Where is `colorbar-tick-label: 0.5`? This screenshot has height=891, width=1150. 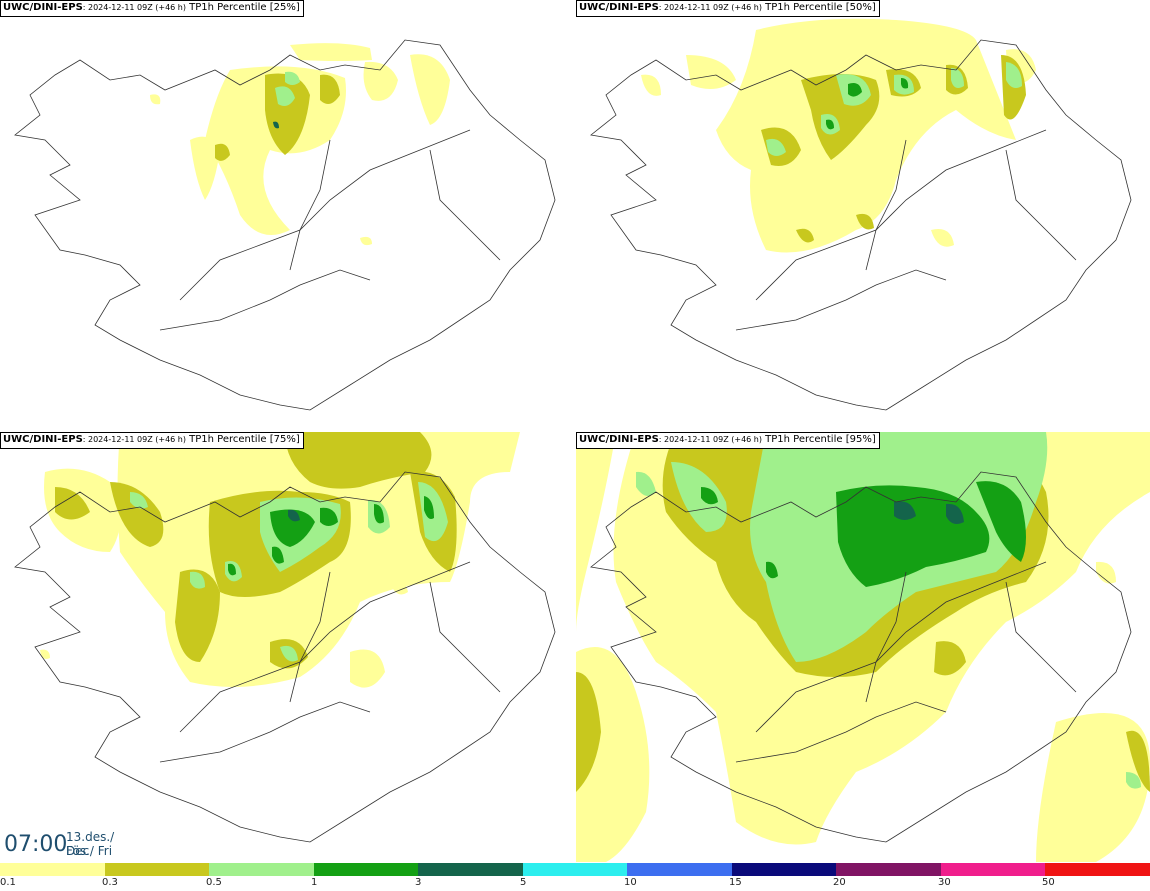
colorbar-tick-label: 0.5 is located at coordinates (214, 882).